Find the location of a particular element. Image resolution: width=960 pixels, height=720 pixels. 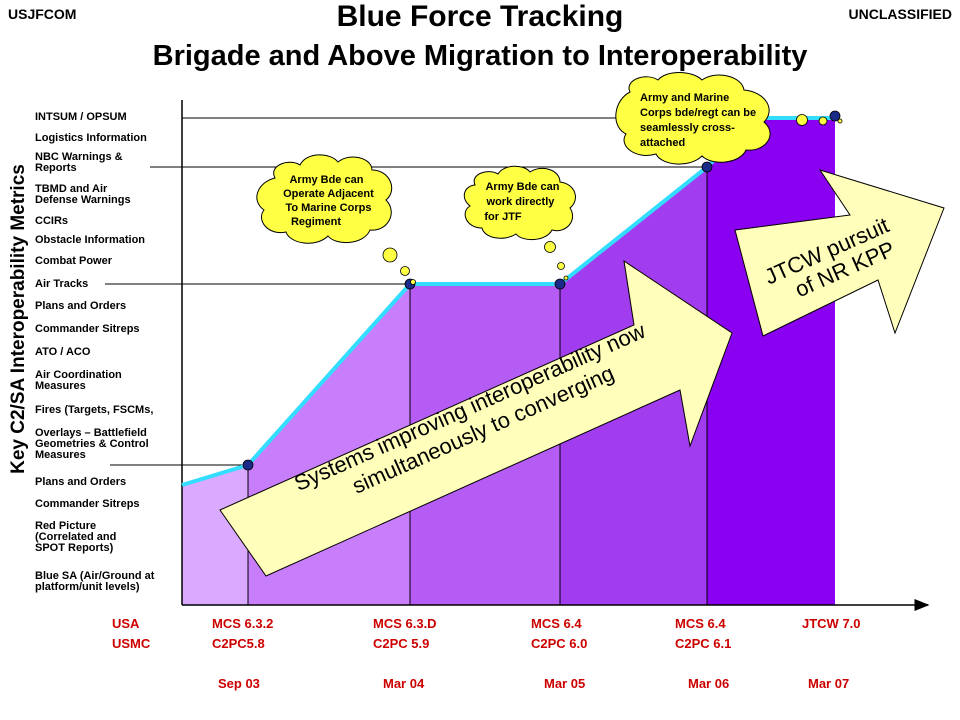

metric-item: Air Coordination Measures is located at coordinates (78, 380).